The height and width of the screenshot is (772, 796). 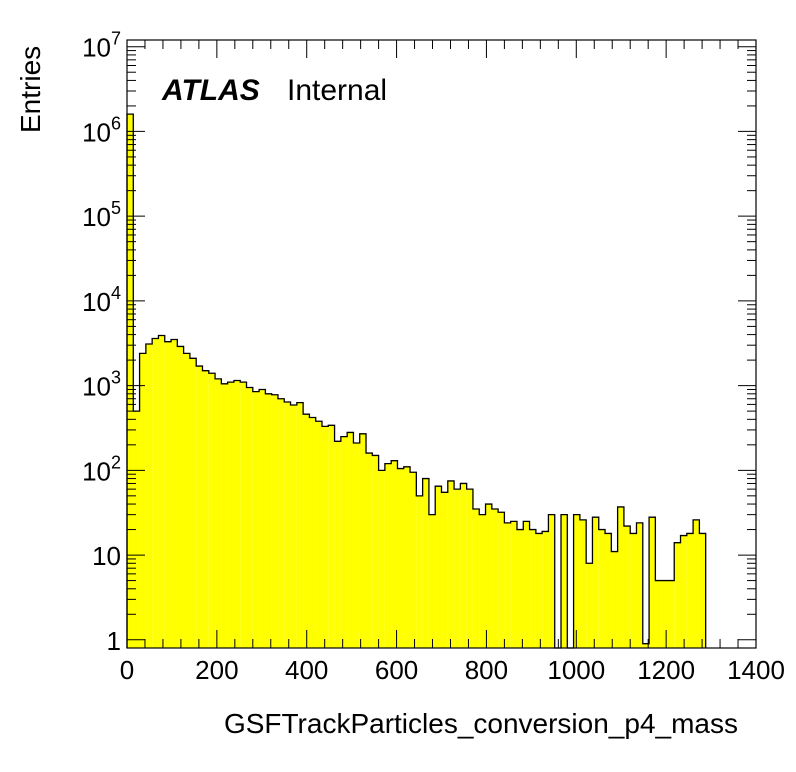 What do you see at coordinates (666, 670) in the screenshot?
I see `x-tick-label: 1200` at bounding box center [666, 670].